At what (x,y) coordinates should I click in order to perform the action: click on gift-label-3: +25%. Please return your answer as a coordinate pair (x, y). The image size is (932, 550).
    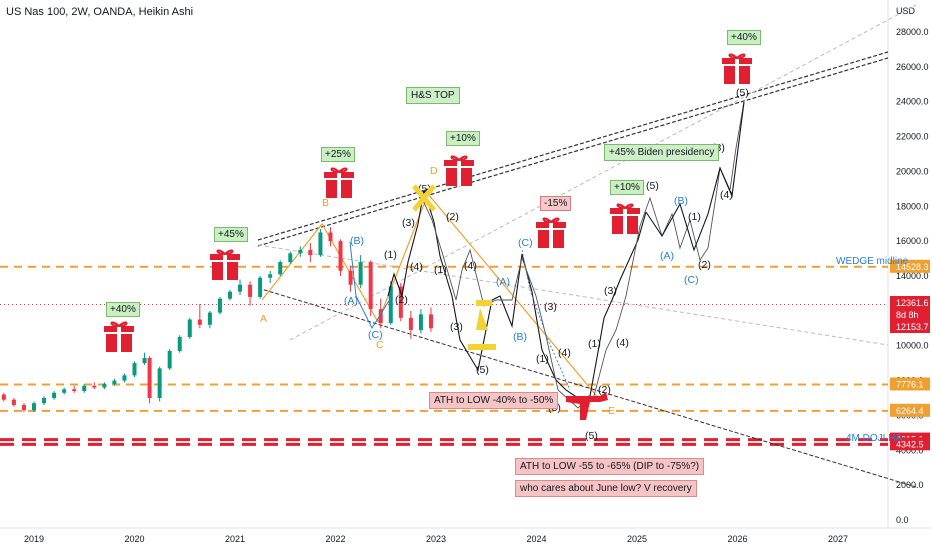
    Looking at the image, I should click on (338, 154).